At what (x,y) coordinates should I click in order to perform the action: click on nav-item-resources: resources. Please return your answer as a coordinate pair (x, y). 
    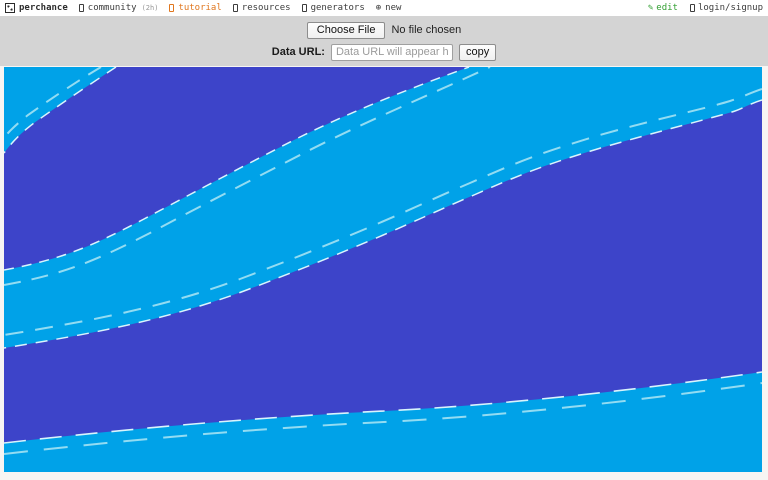
    Looking at the image, I should click on (261, 8).